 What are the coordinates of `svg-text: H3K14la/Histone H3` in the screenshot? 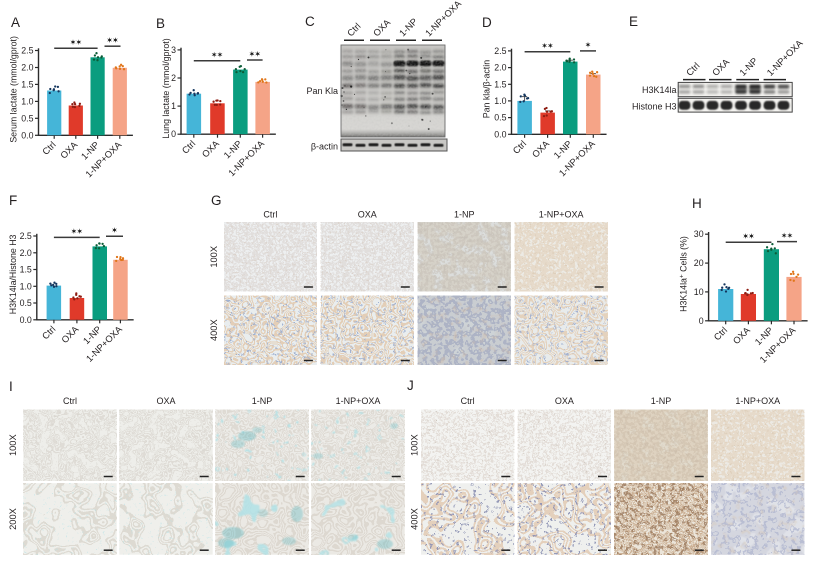 It's located at (13, 274).